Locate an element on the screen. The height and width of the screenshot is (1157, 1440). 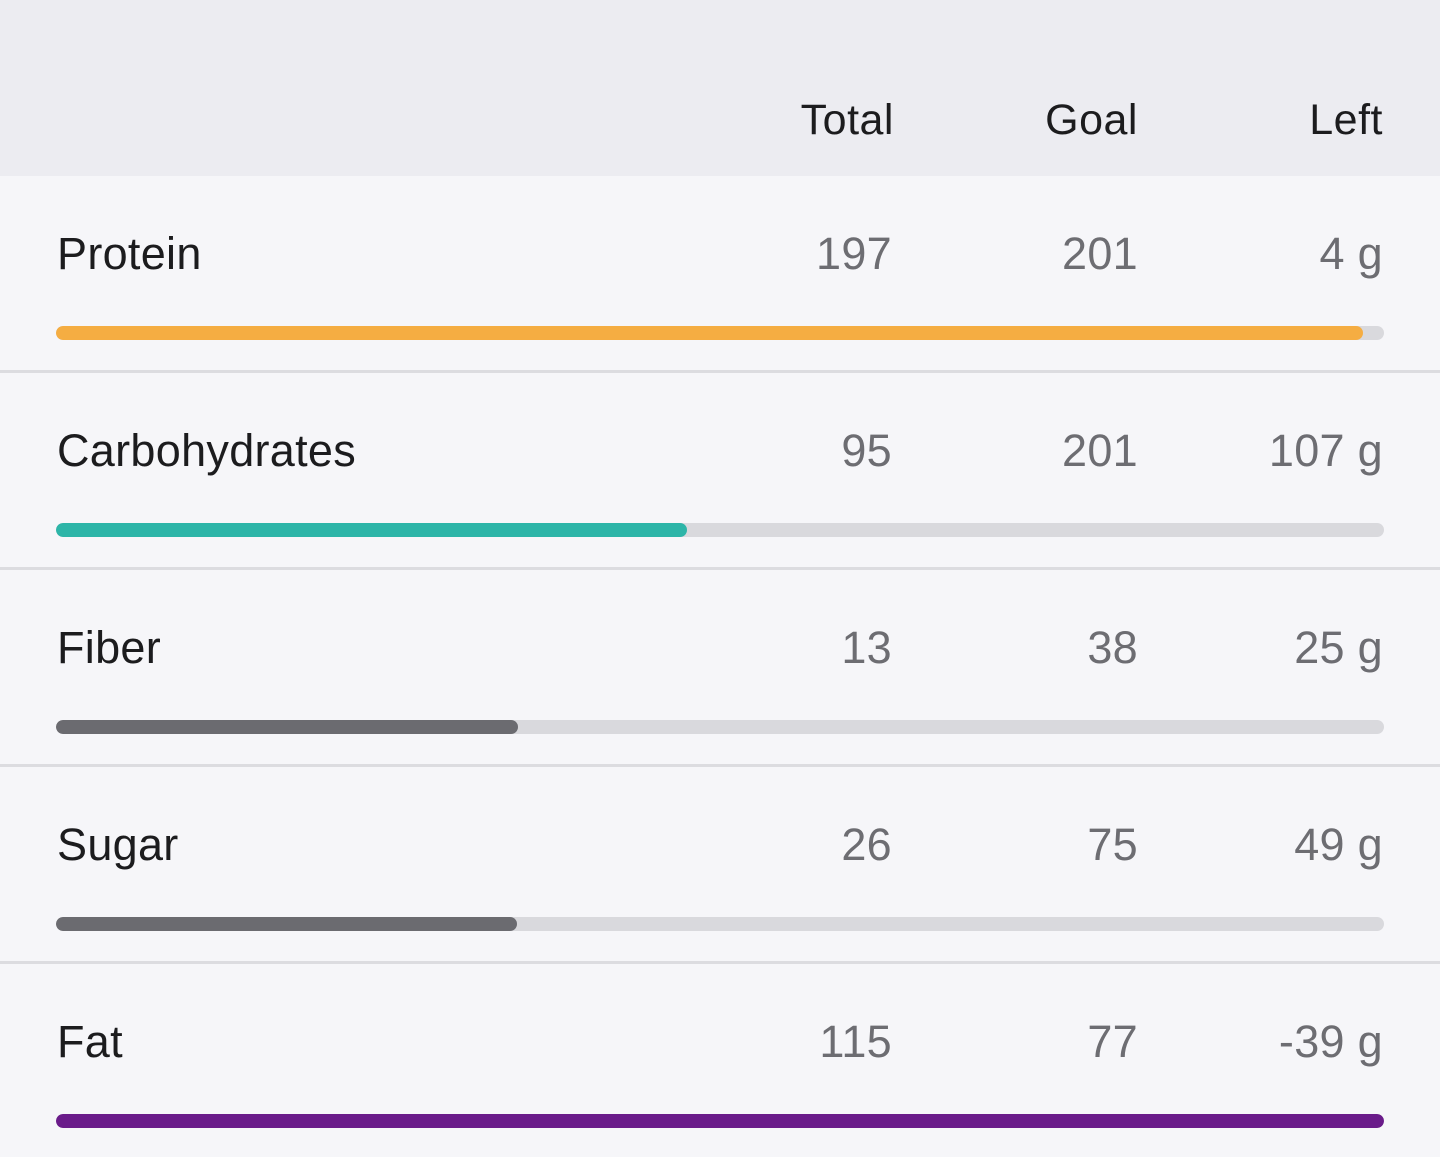
header-goal: Goal is located at coordinates (1091, 120).